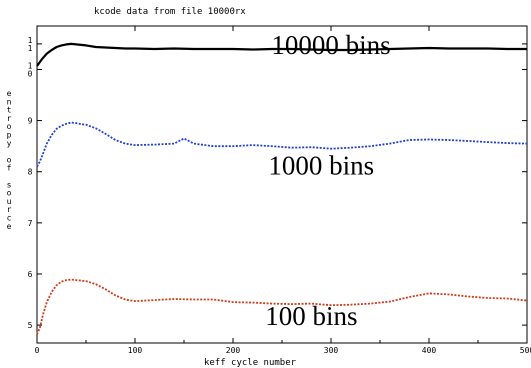 The width and height of the screenshot is (531, 368). I want to click on y-axis-label-char: n, so click(9, 101).